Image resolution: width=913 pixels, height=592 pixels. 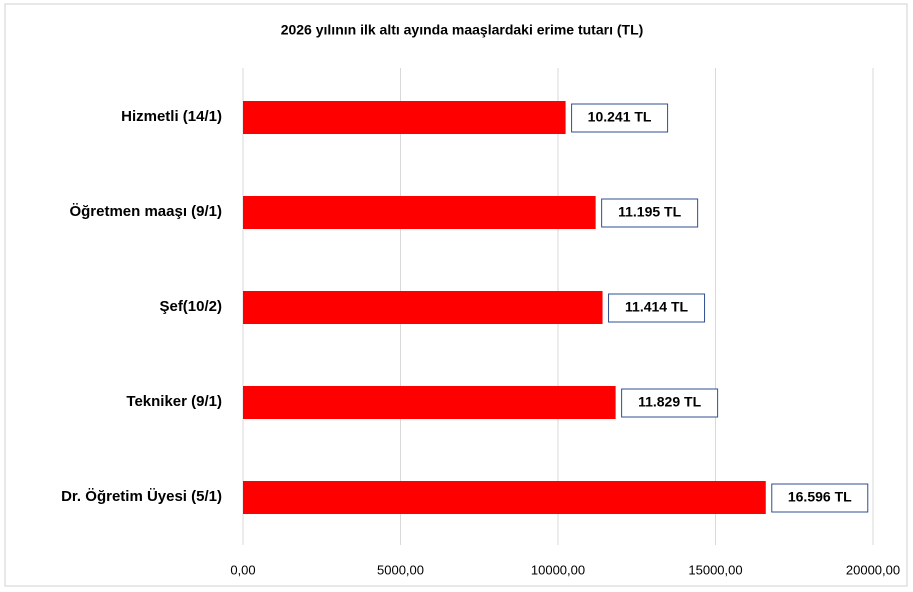 What do you see at coordinates (171, 116) in the screenshot?
I see `y-tick-label: Hizmetli (14/1)` at bounding box center [171, 116].